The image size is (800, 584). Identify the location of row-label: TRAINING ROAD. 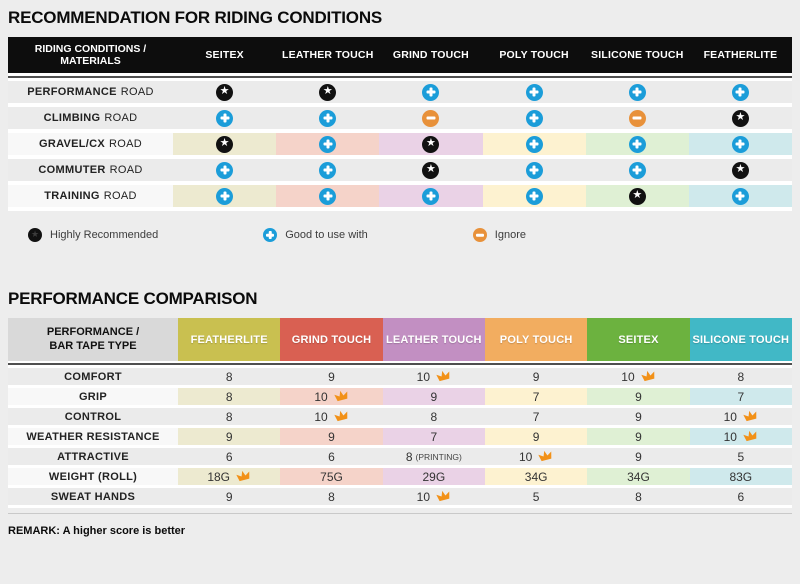
(90, 196).